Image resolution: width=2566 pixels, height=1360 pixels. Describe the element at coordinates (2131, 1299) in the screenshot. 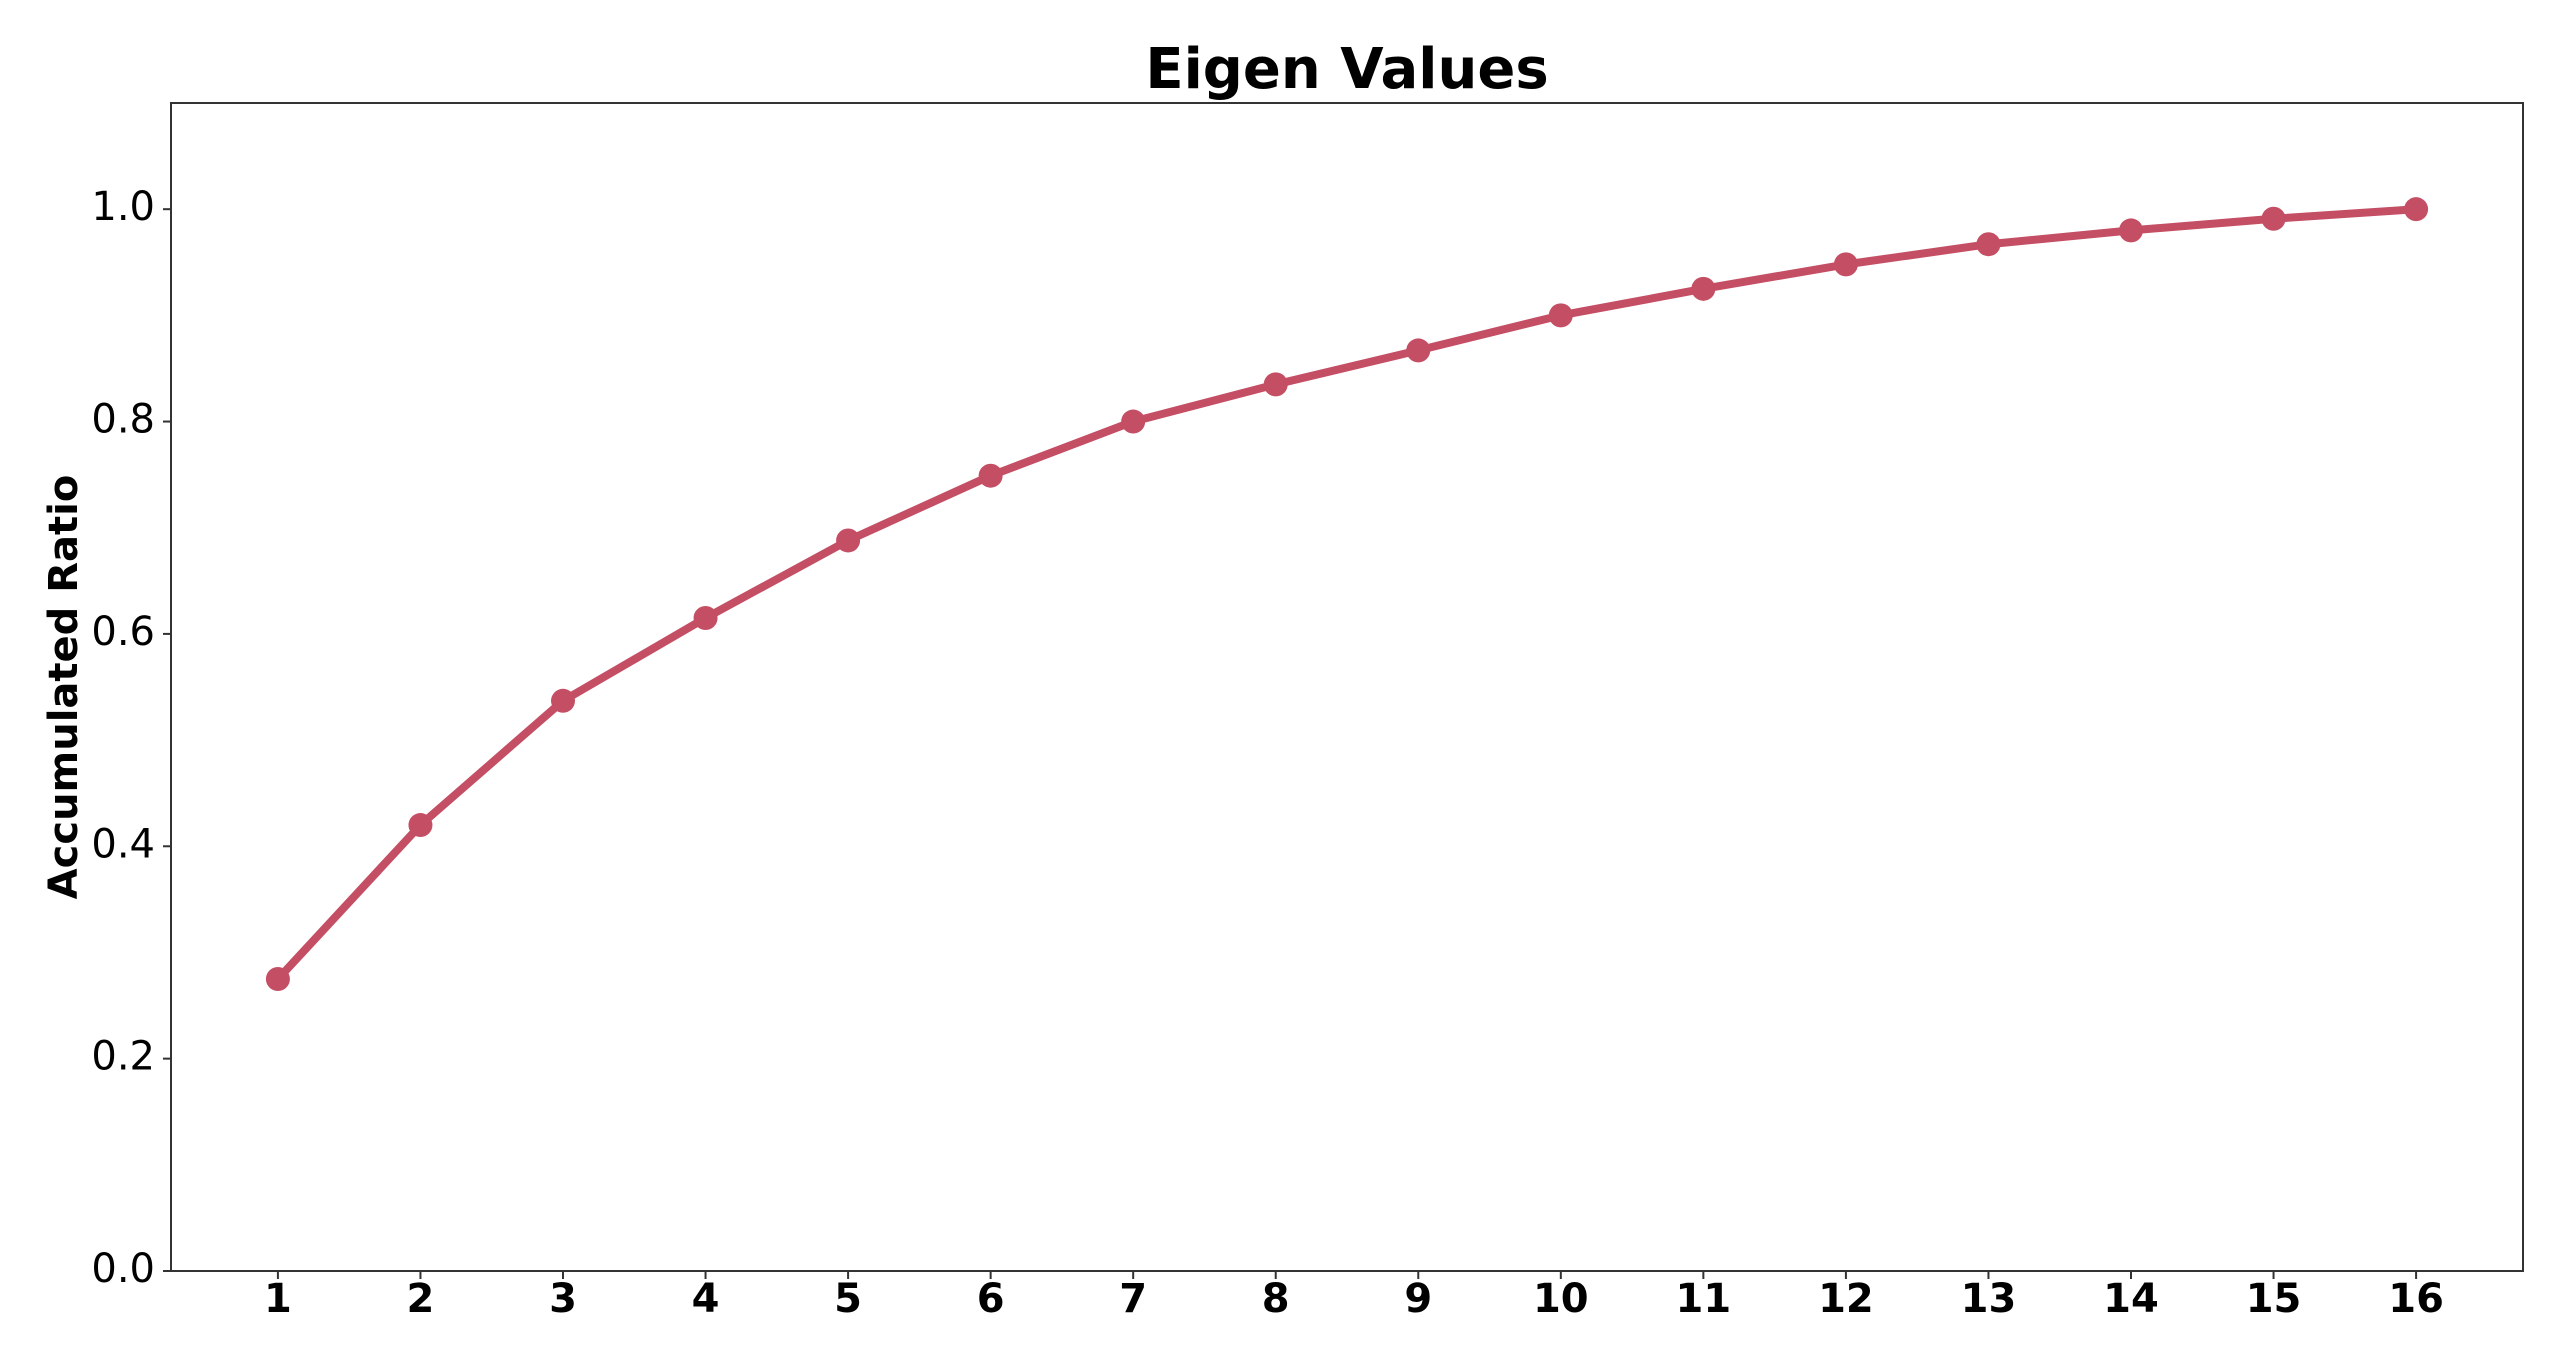

I see `x-tick-label: 14` at that location.